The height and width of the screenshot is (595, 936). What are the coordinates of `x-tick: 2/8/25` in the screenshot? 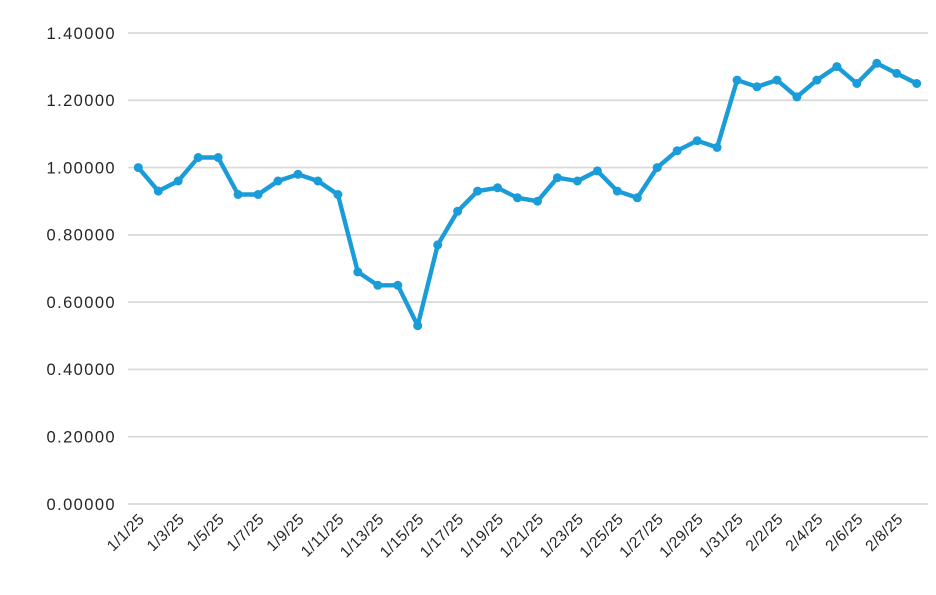 It's located at (884, 533).